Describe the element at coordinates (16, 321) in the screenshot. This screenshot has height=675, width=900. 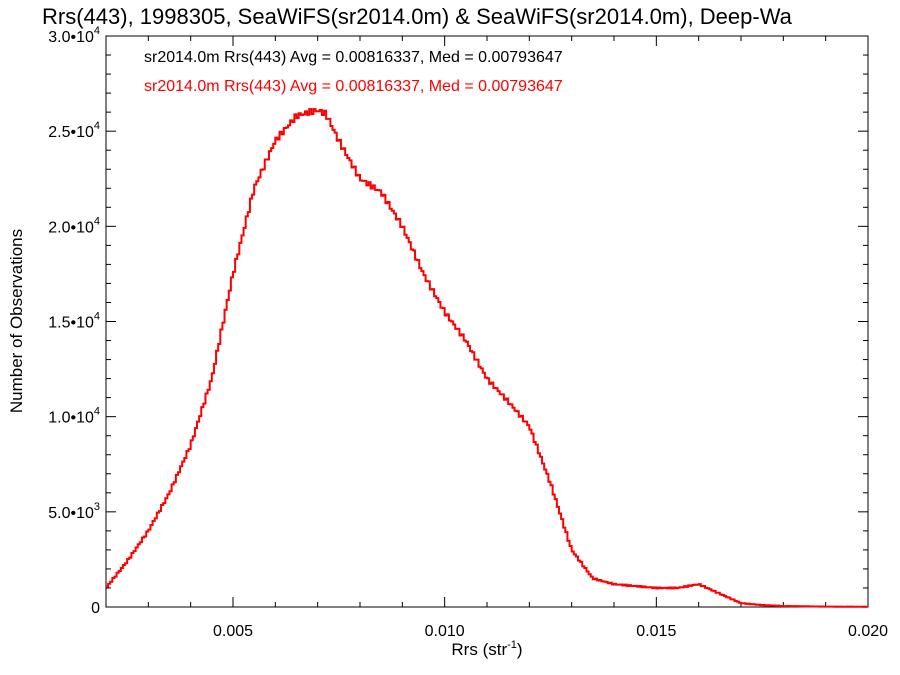
I see `y-axis-label: Number of Observations` at that location.